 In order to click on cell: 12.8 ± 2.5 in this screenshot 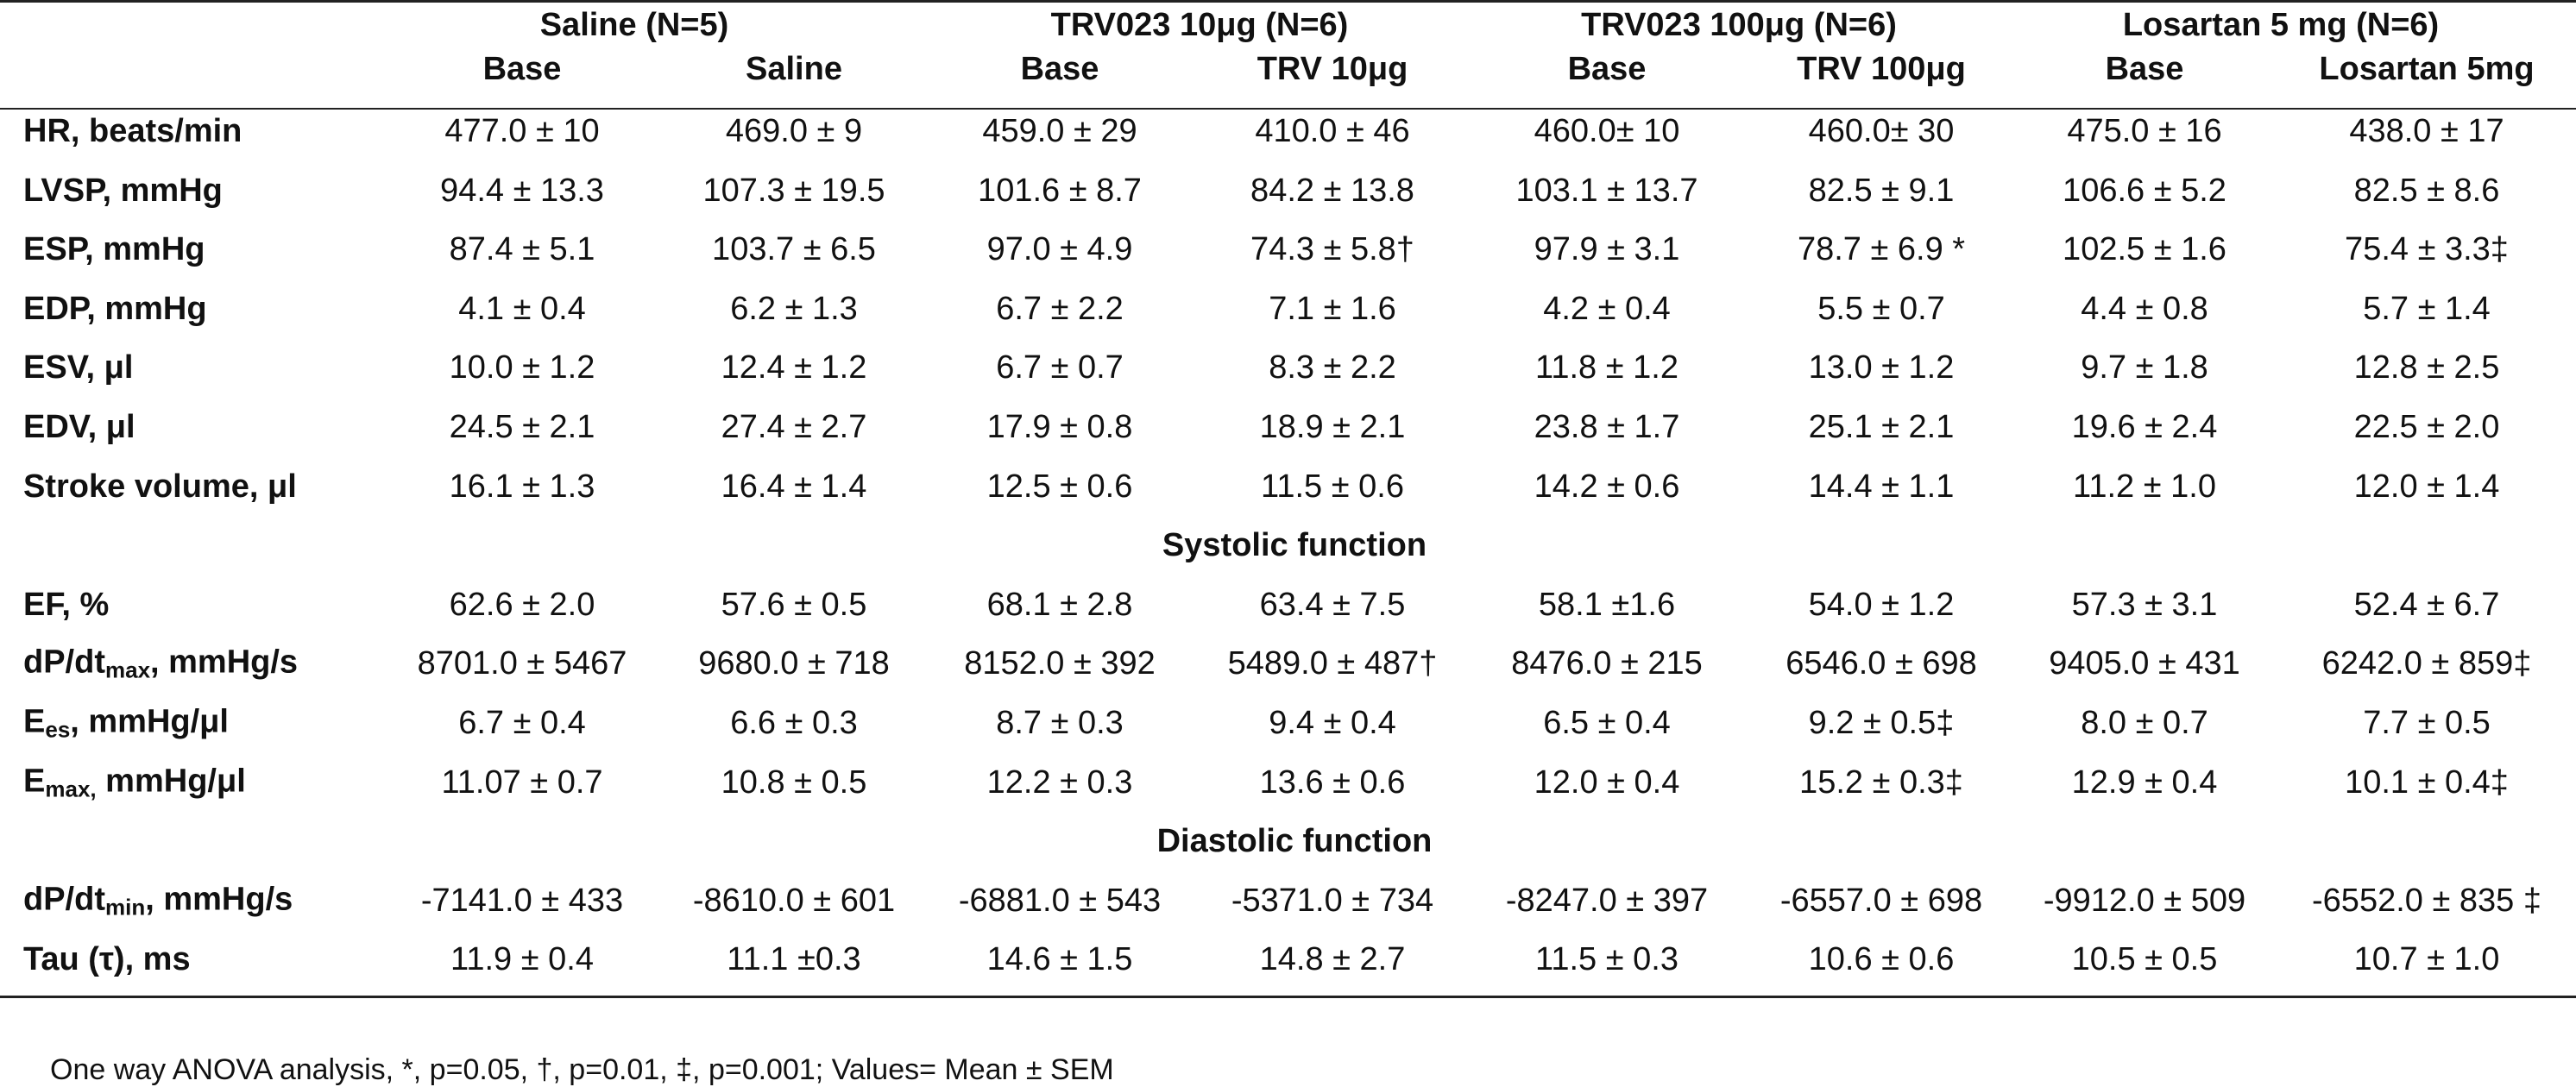, I will do `click(2427, 367)`.